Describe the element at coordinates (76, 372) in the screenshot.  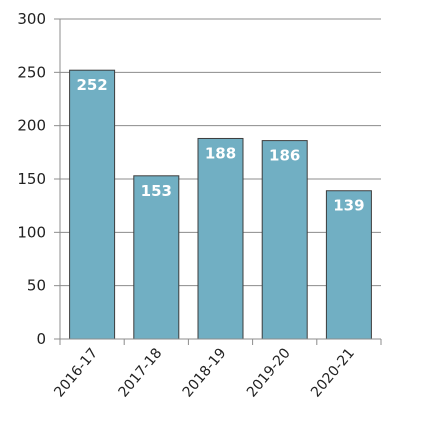
I see `x-tick-label: 2016-17` at that location.